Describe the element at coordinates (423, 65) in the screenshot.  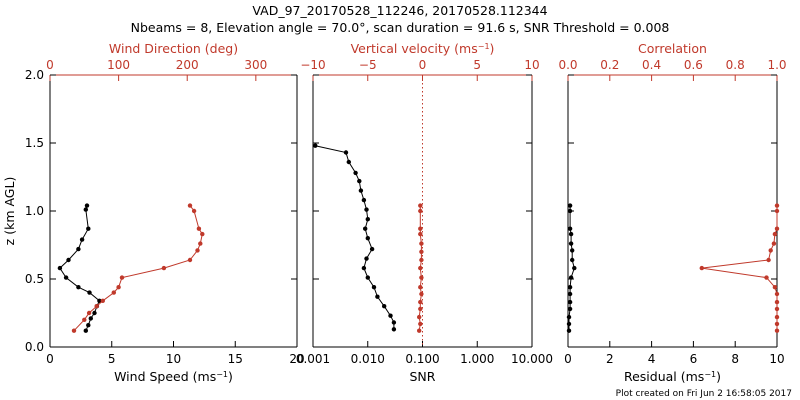
I see `vertical-top-tick-label: 0` at that location.